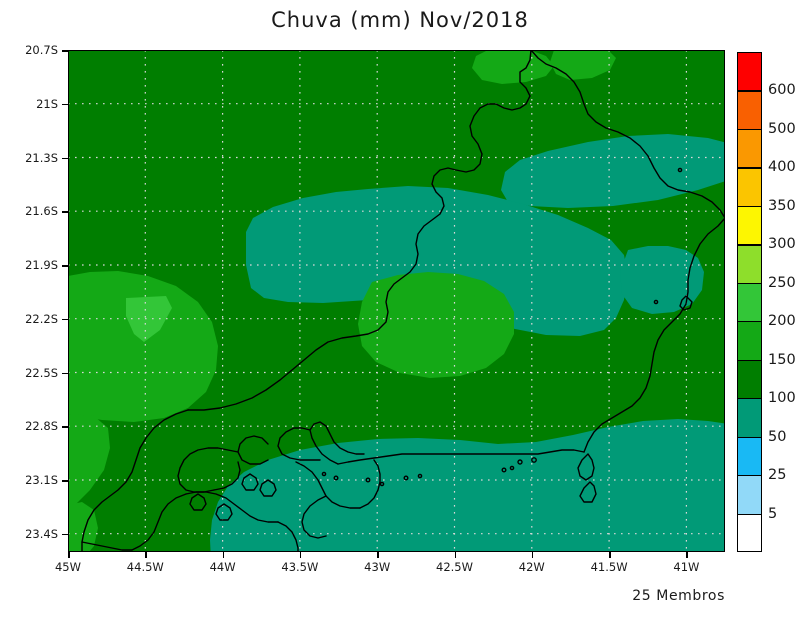 This screenshot has width=800, height=618. What do you see at coordinates (686, 567) in the screenshot?
I see `x-axis-label-8: 41W` at bounding box center [686, 567].